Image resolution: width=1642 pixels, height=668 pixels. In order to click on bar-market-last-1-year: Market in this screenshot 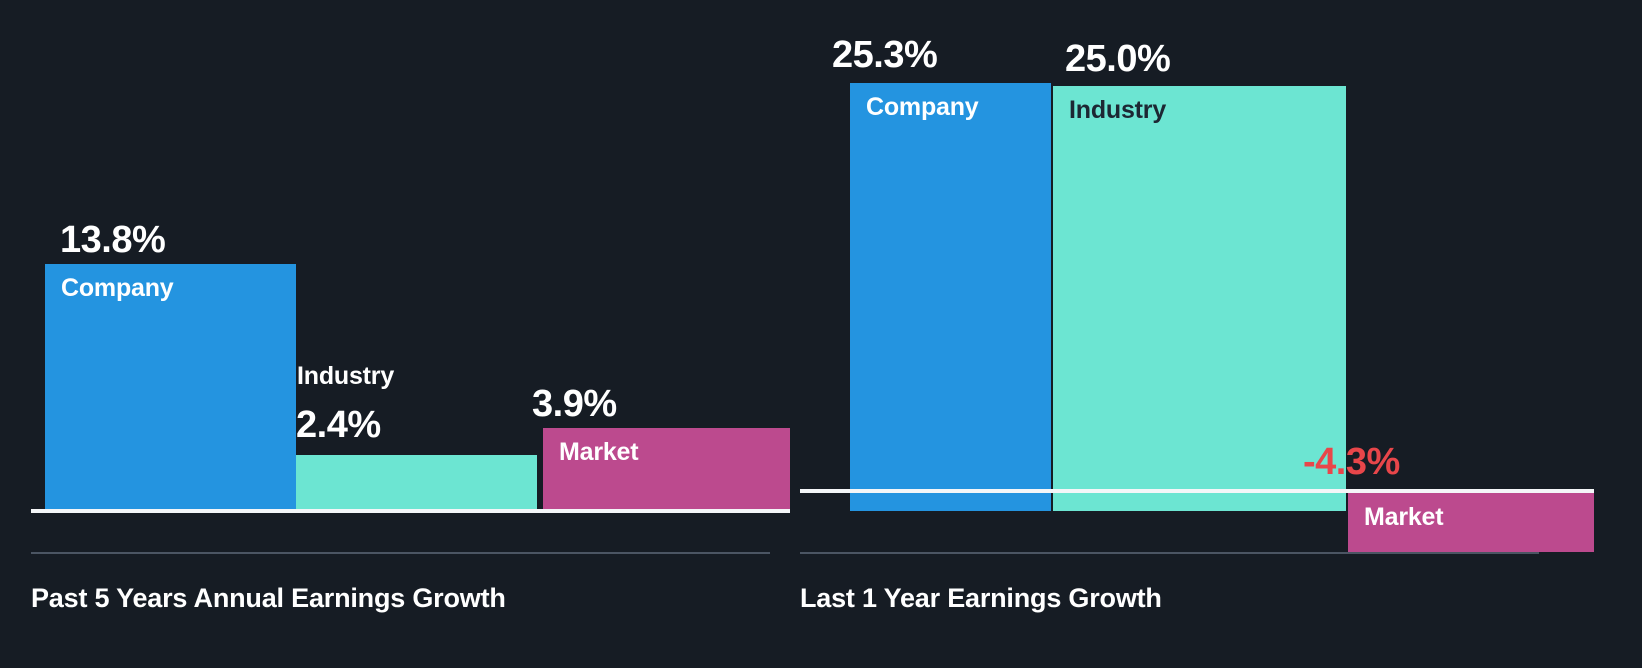, I will do `click(1471, 522)`.